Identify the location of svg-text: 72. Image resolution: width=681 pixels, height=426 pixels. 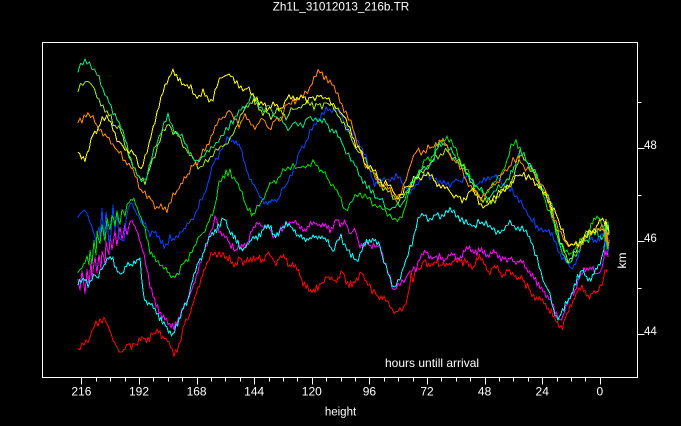
(427, 392).